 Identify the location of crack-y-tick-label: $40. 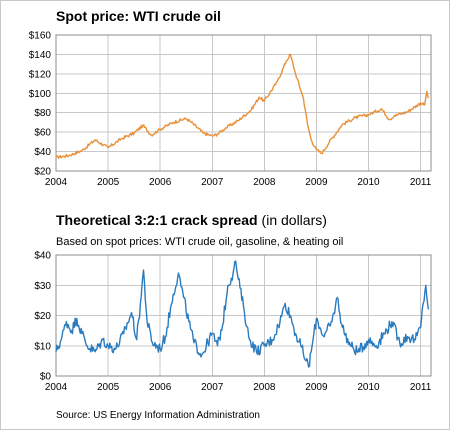
(42, 256).